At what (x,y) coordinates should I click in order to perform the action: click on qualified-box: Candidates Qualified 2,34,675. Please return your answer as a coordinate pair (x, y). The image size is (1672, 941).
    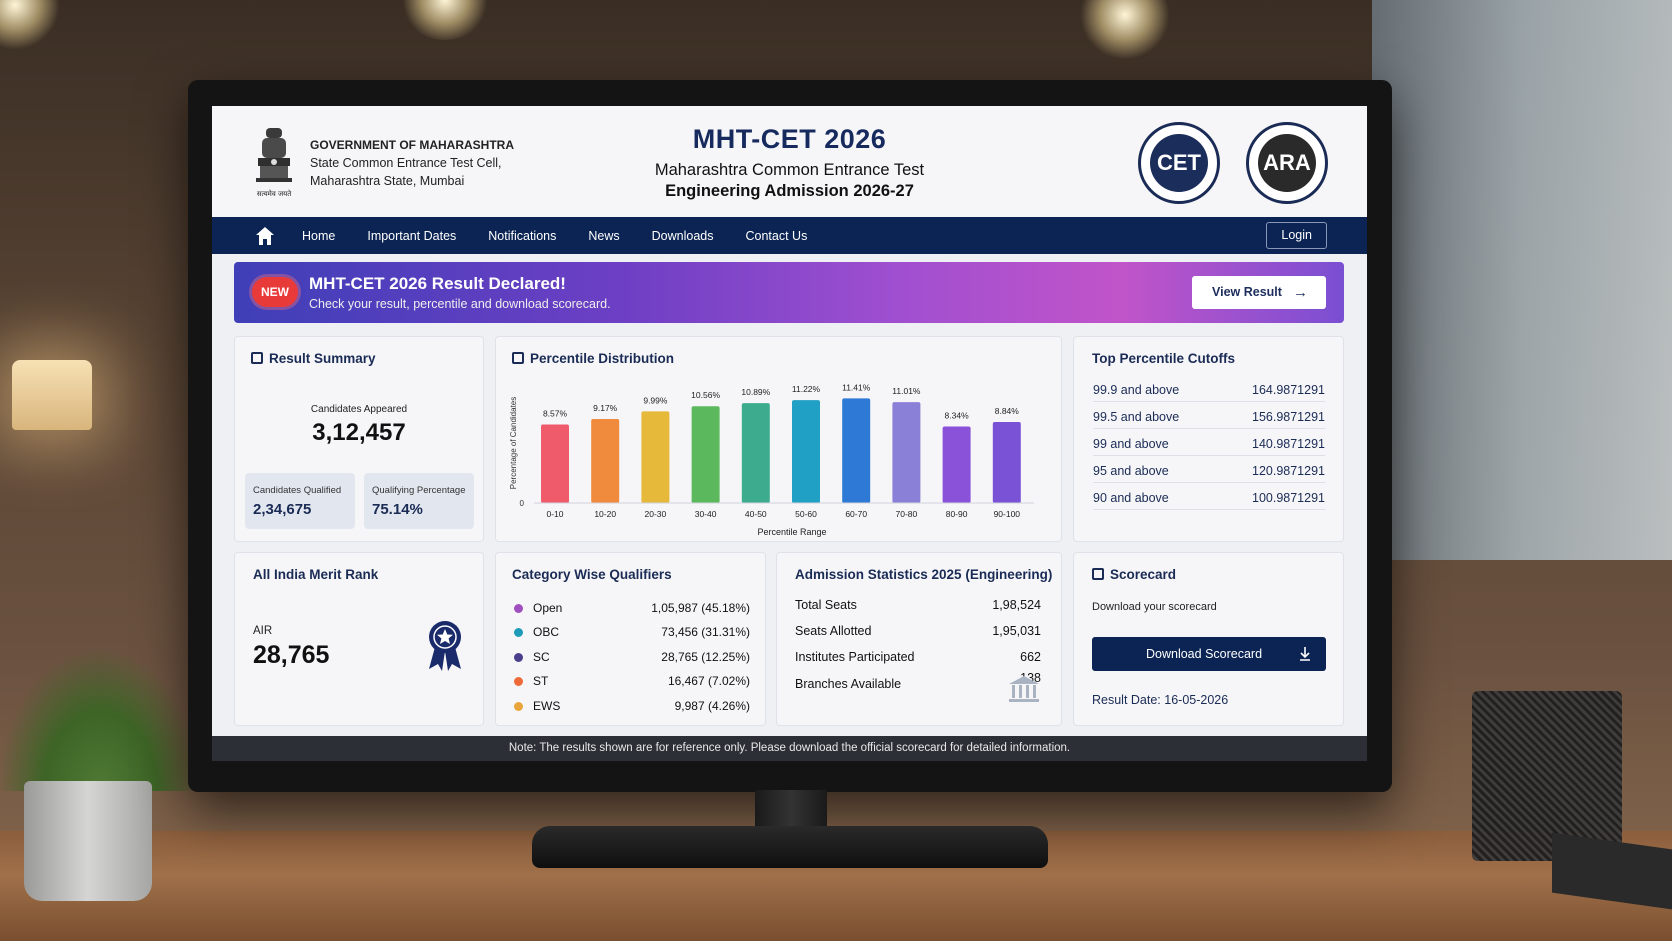
    Looking at the image, I should click on (300, 501).